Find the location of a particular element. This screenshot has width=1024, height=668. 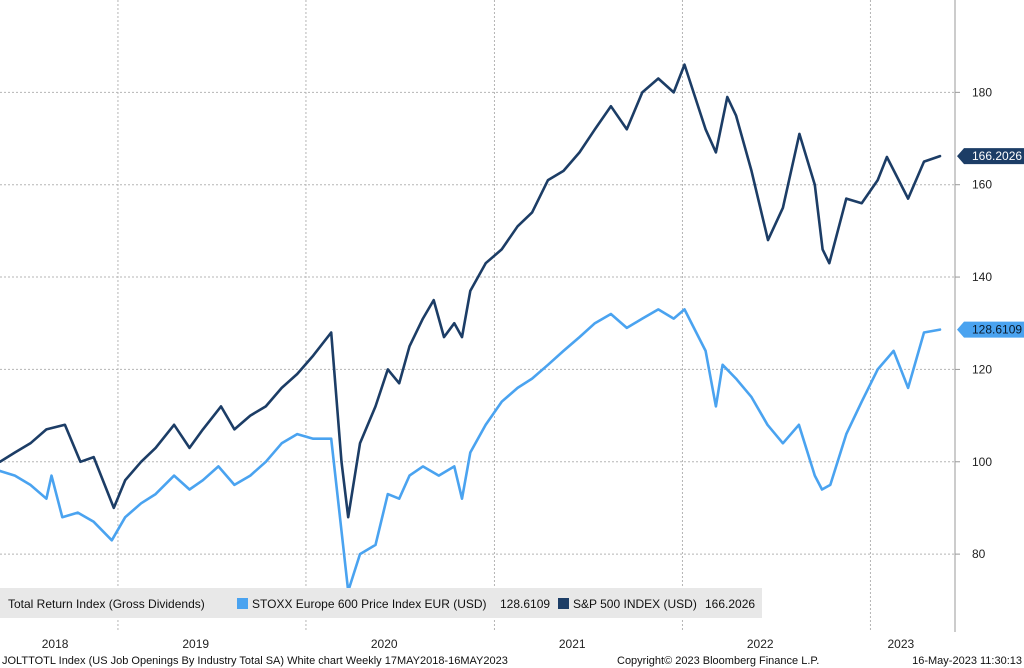

last-value-tags: 128.6109 166.2026 is located at coordinates (990, 243).